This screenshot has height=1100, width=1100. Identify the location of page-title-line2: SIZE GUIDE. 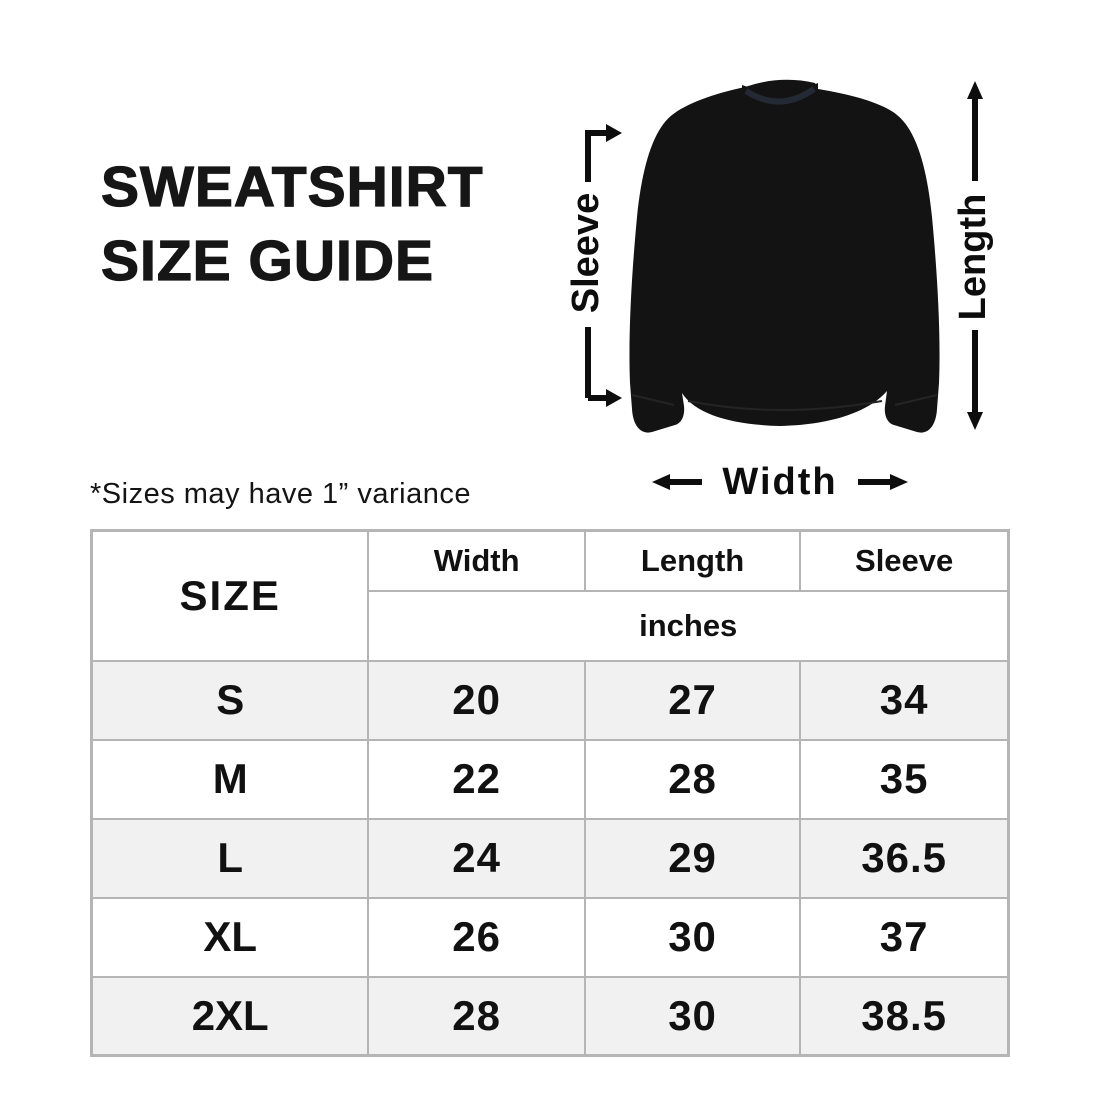
(267, 260).